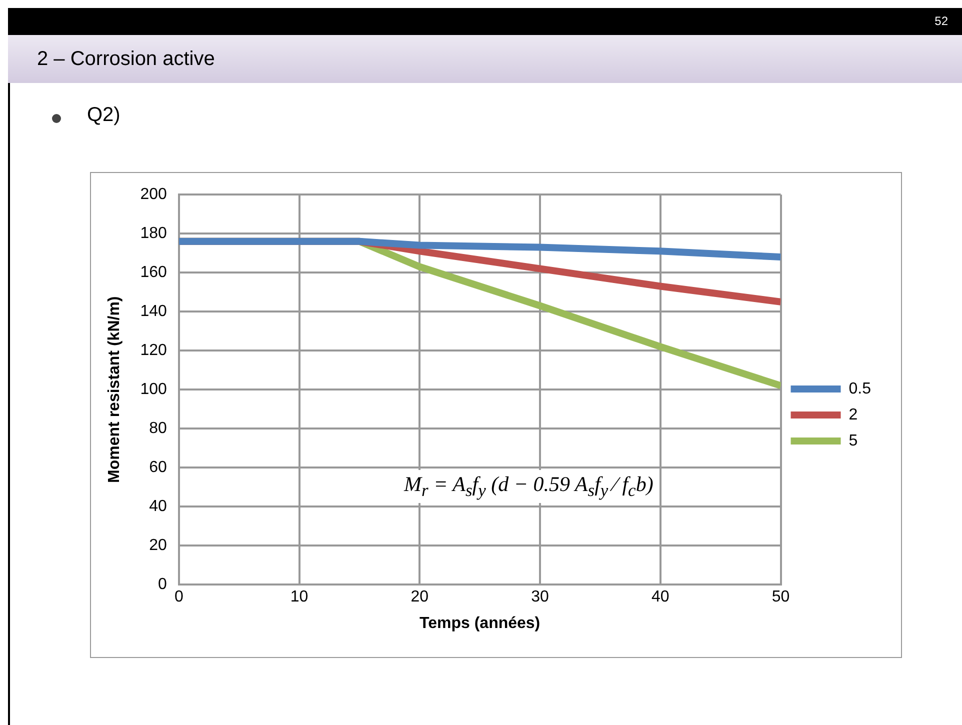 The image size is (962, 725). I want to click on y-tick-label: 180, so click(153, 233).